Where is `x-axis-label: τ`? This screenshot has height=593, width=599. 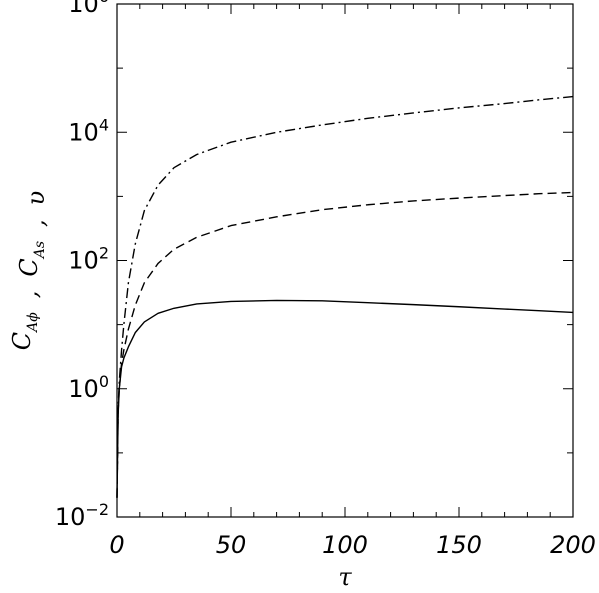
x-axis-label: τ is located at coordinates (345, 577).